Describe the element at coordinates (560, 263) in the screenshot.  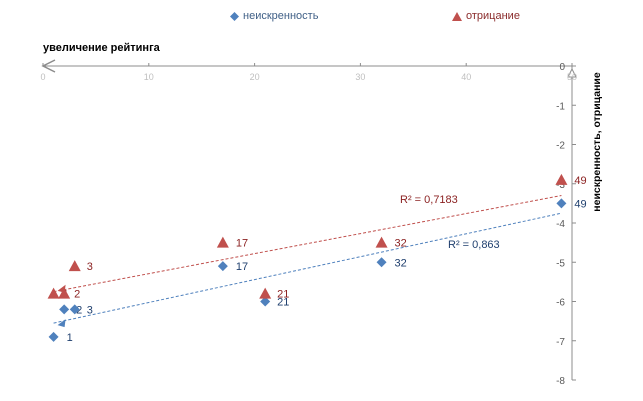
I see `y-tick-label: -5` at that location.